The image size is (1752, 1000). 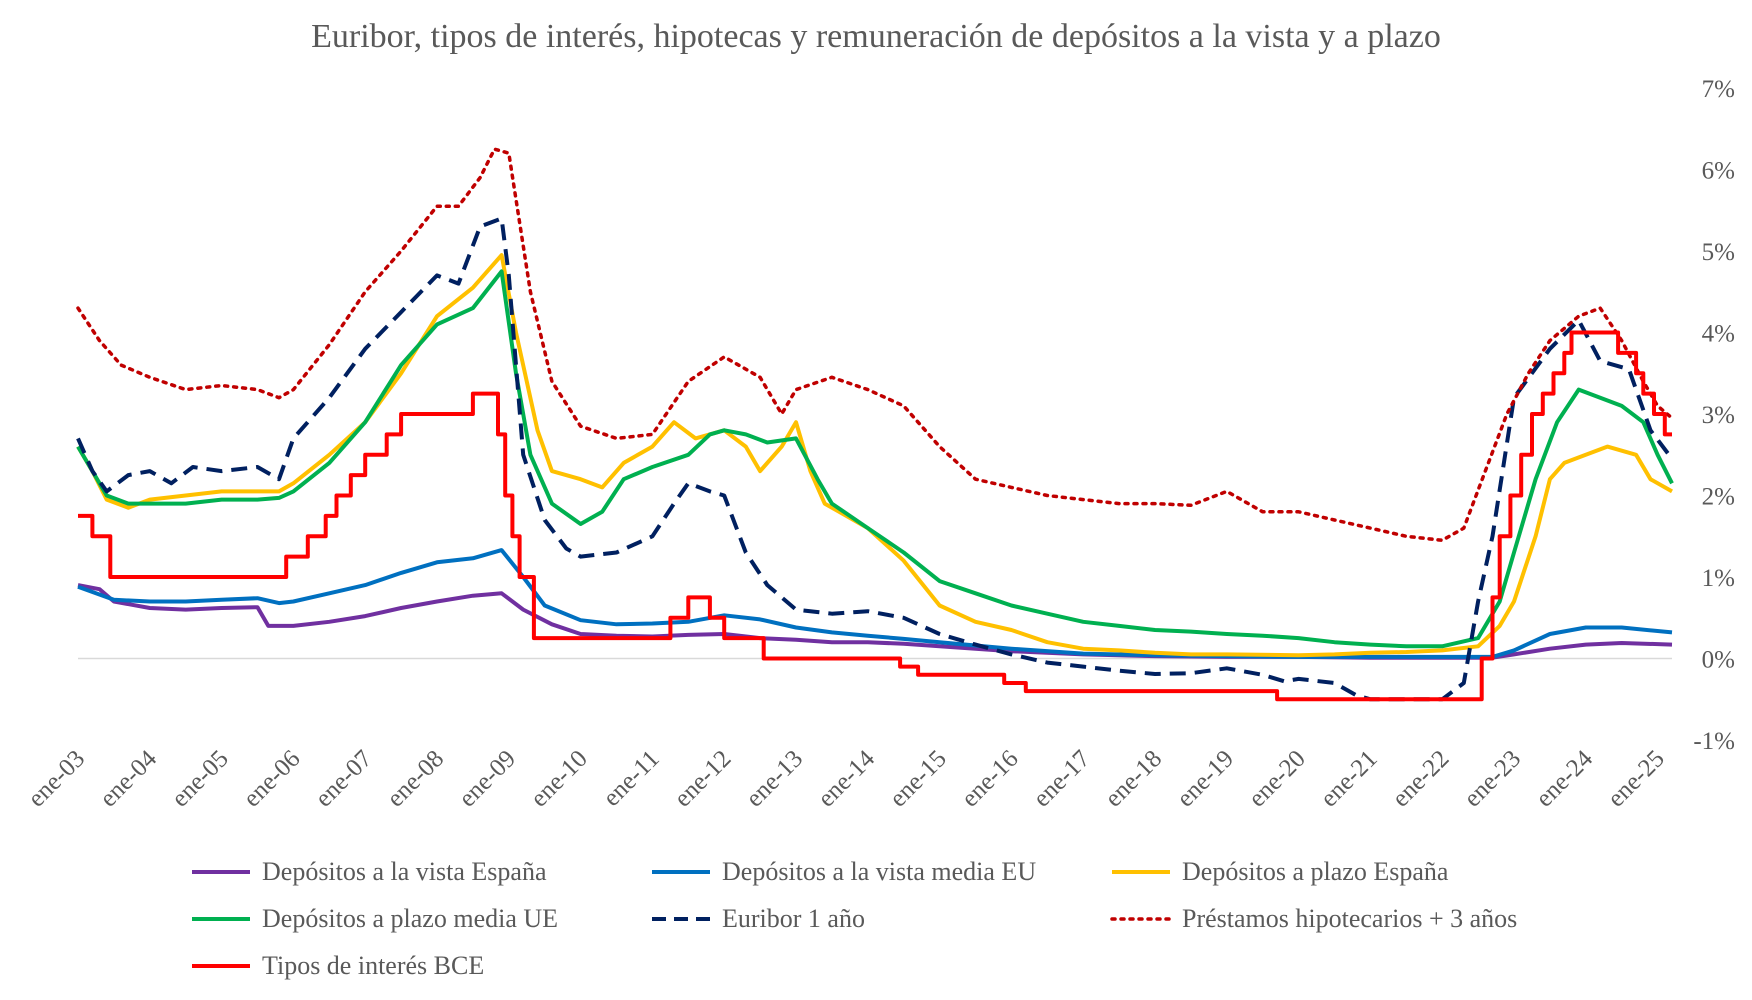 I want to click on x-tick-label: ene-14, so click(x=847, y=779).